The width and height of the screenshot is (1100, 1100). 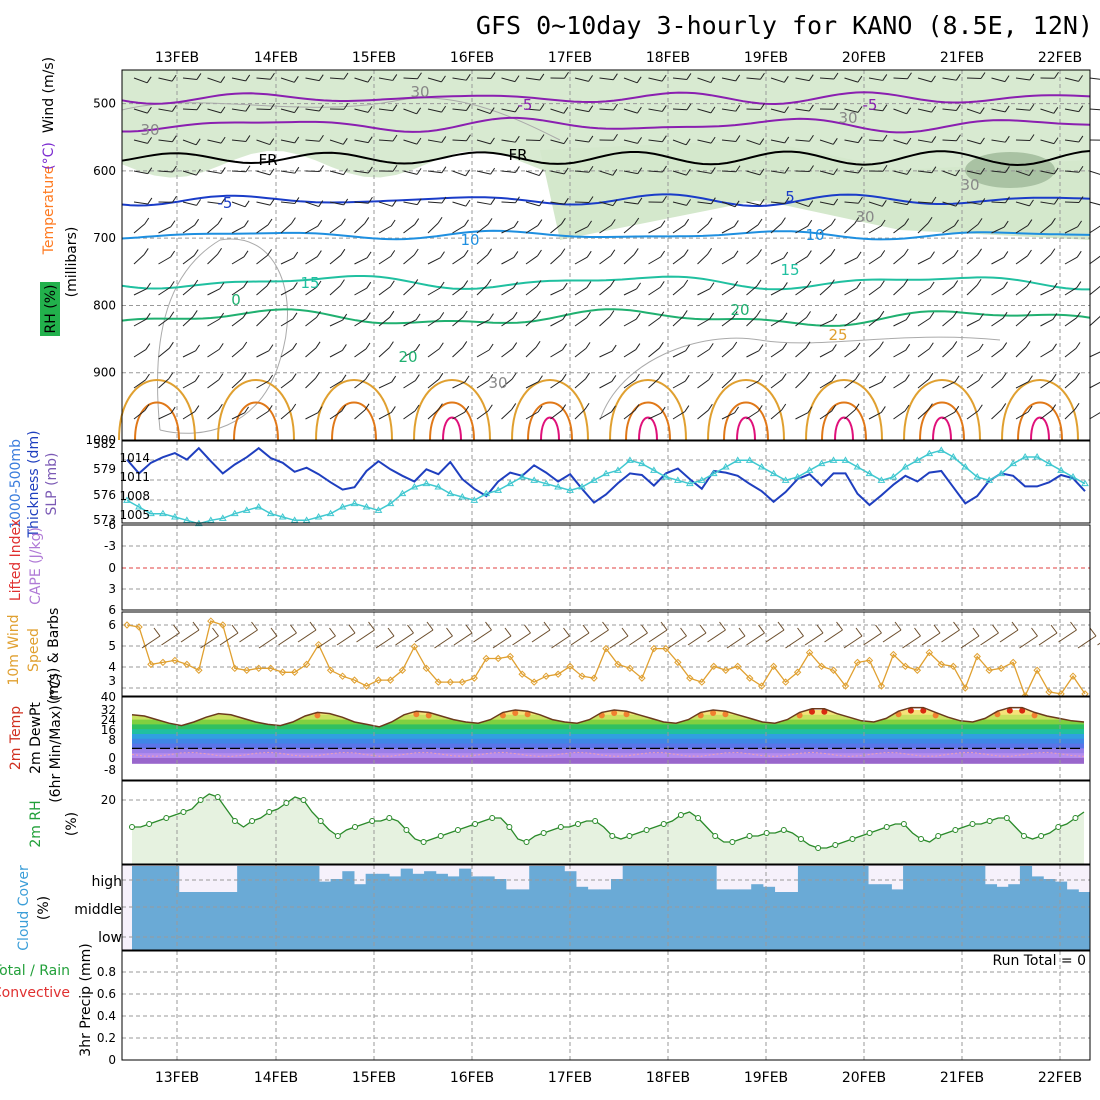 I want to click on y-label-part: Lifted Index, so click(x=16, y=560).